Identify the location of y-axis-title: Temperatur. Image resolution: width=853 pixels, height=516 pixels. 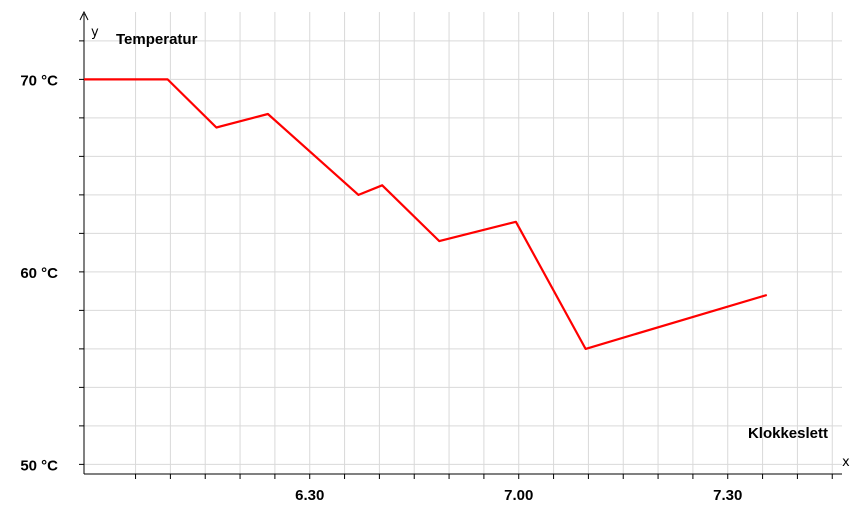
(157, 39).